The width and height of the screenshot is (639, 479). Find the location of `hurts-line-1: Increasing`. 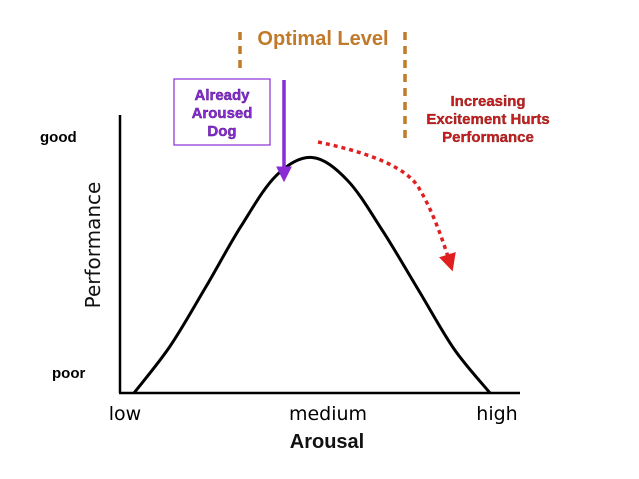

hurts-line-1: Increasing is located at coordinates (487, 101).